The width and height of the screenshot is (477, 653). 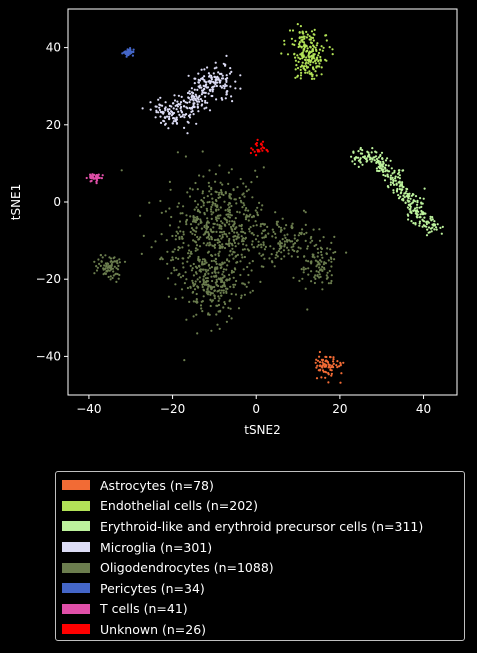 I want to click on y-axis-label: tSNE1, so click(x=16, y=202).